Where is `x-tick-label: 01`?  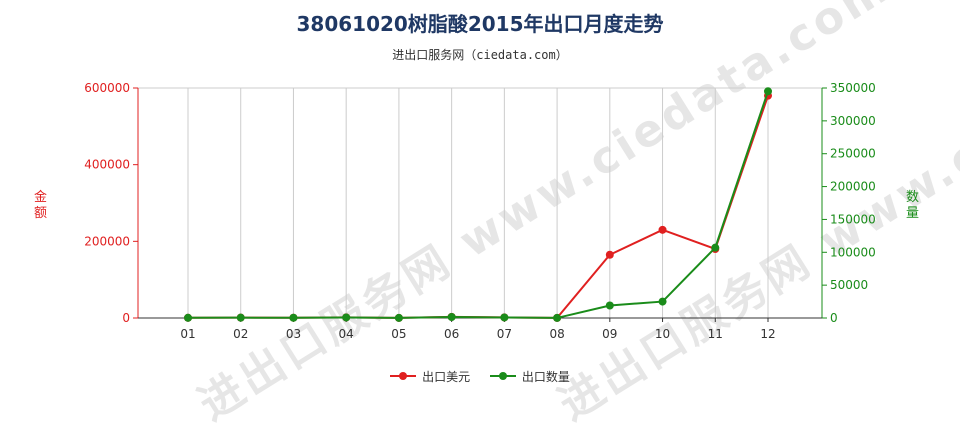 x-tick-label: 01 is located at coordinates (187, 334).